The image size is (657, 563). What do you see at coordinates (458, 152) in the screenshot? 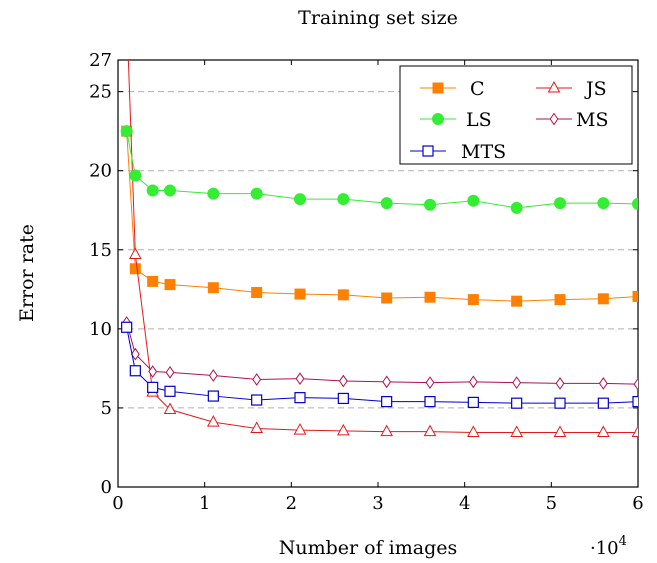
I see `legend-item-mts: MTS` at bounding box center [458, 152].